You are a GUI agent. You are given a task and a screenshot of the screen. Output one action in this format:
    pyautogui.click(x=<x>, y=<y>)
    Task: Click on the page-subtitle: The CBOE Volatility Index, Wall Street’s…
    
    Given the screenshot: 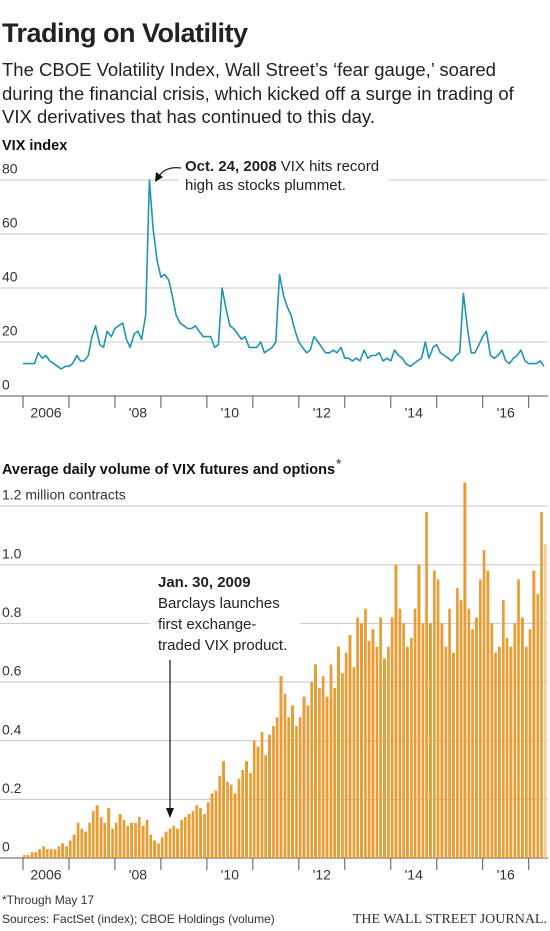 What is the action you would take?
    pyautogui.click(x=258, y=93)
    